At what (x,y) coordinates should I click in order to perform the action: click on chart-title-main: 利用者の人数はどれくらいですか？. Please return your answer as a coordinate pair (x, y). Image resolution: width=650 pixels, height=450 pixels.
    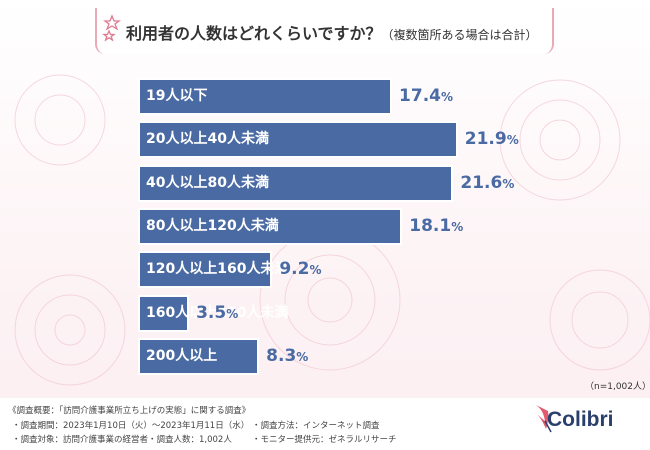
    Looking at the image, I should click on (254, 33).